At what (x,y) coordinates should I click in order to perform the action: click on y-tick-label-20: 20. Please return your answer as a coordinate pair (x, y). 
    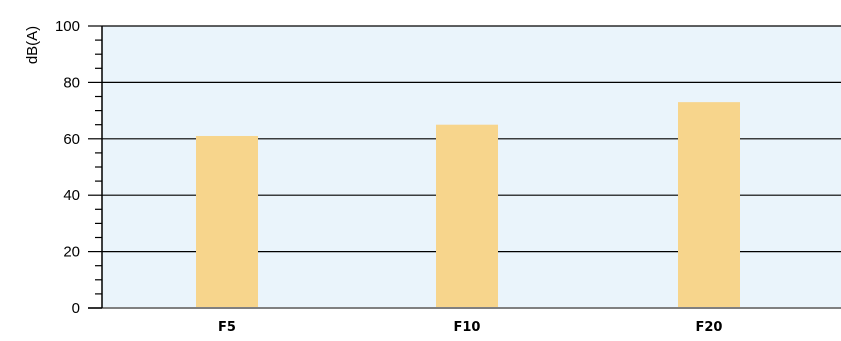
    Looking at the image, I should click on (71, 252).